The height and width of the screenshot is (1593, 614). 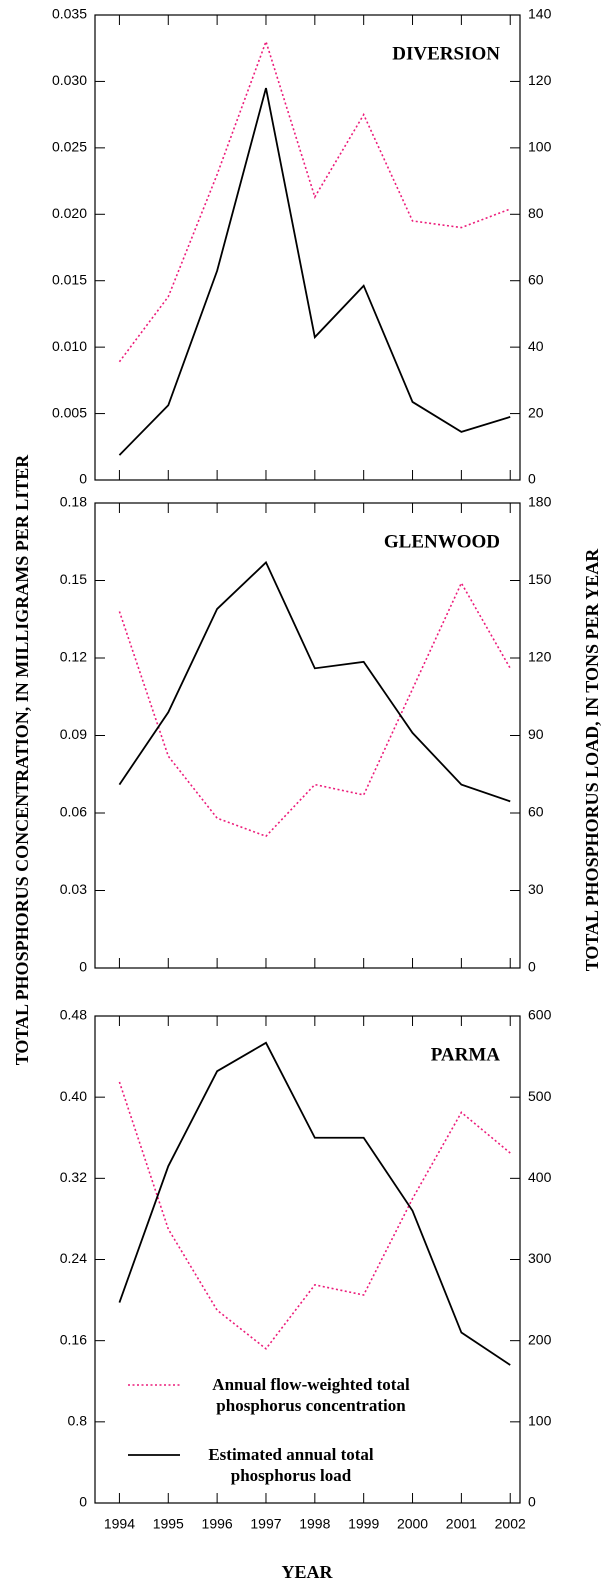 What do you see at coordinates (73, 1258) in the screenshot?
I see `y-tick-label: 0.24` at bounding box center [73, 1258].